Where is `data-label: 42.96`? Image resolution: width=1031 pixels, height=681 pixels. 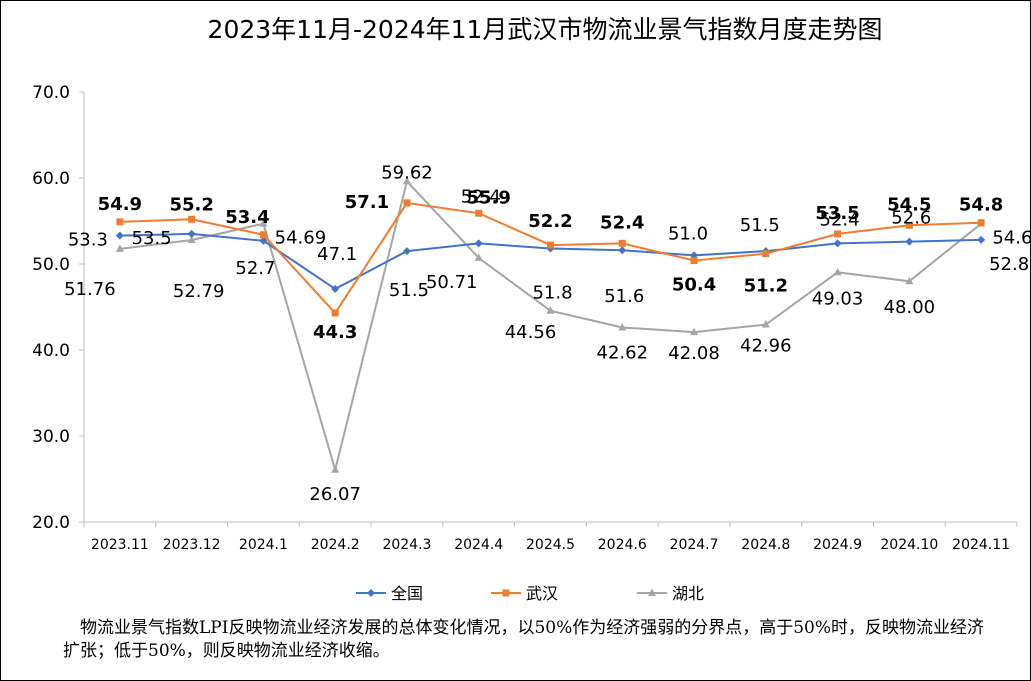 data-label: 42.96 is located at coordinates (766, 346).